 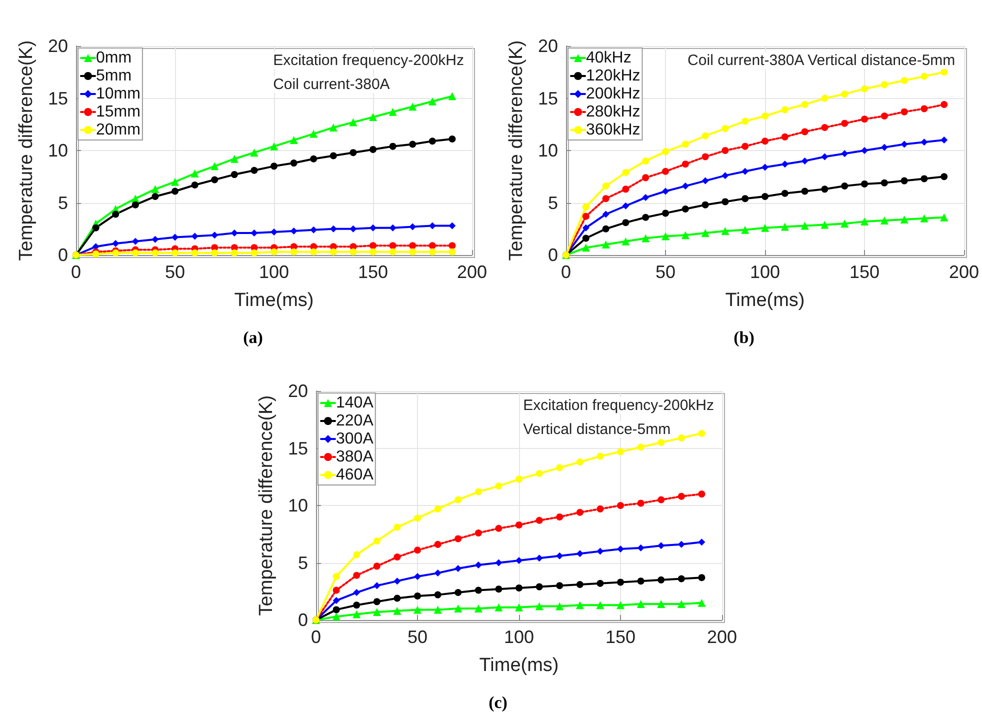 I want to click on y-tick-label: 0, so click(x=63, y=255).